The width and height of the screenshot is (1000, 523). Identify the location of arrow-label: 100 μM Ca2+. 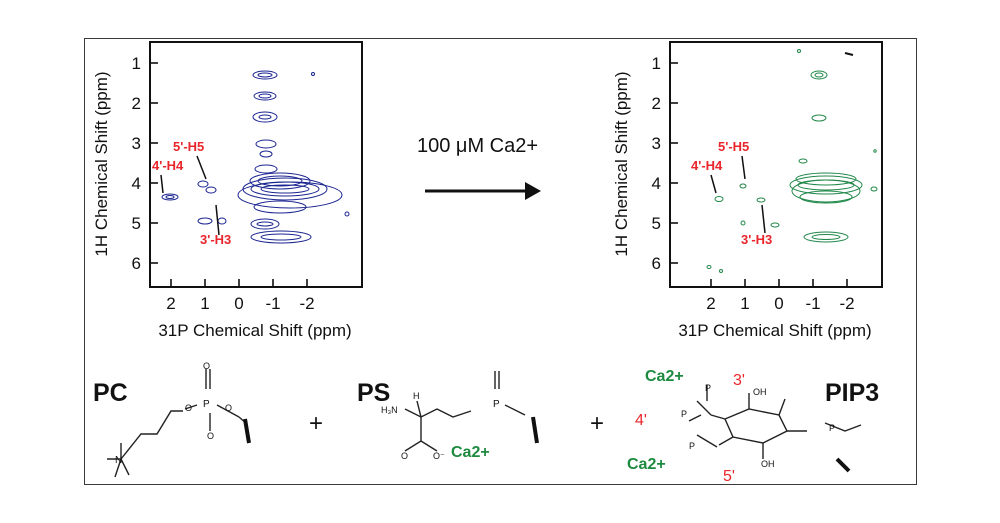
(477, 146).